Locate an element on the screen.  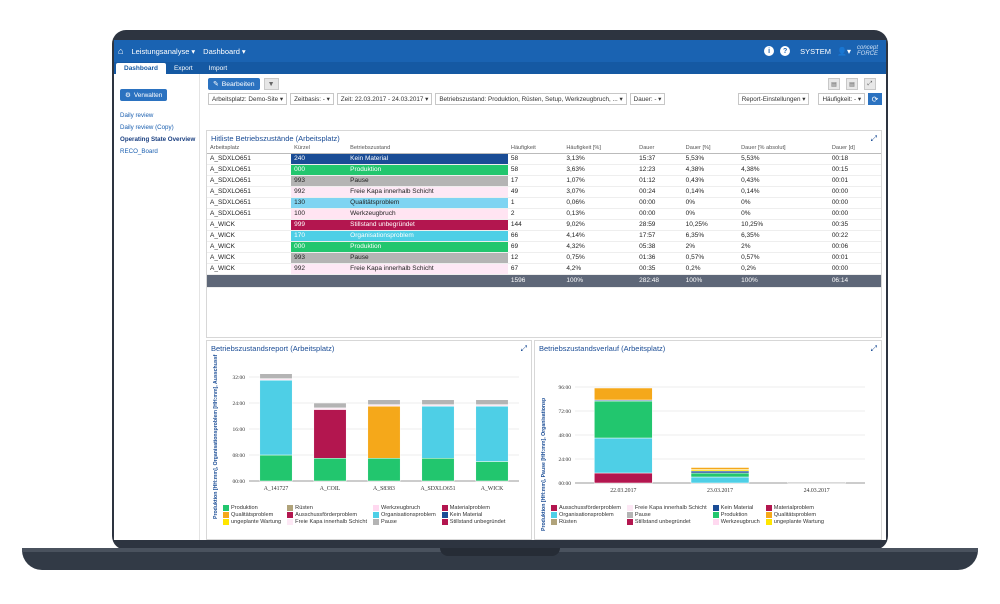
sidebar-item-reco-board: RECO_Board is located at coordinates (139, 151).